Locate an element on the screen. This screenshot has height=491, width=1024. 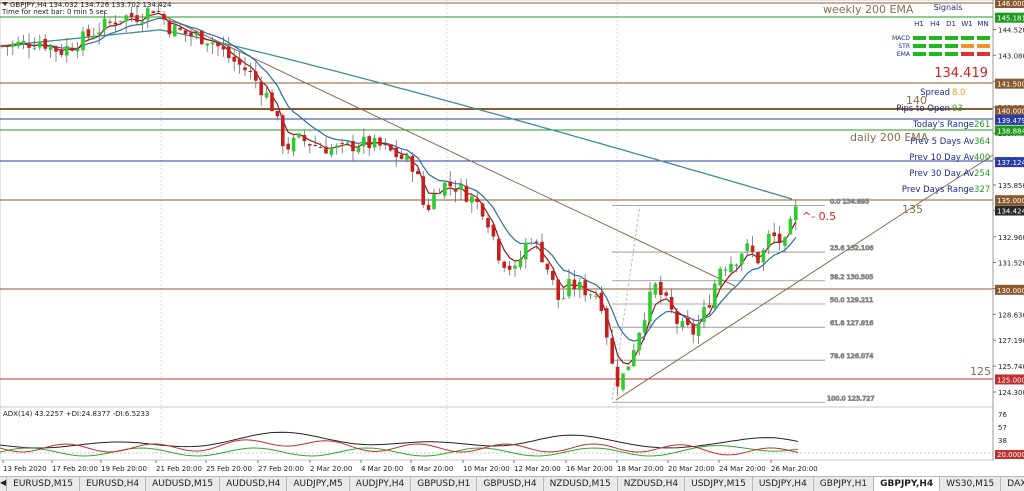
fib-level-label: 100.0 123.727 is located at coordinates (851, 398).